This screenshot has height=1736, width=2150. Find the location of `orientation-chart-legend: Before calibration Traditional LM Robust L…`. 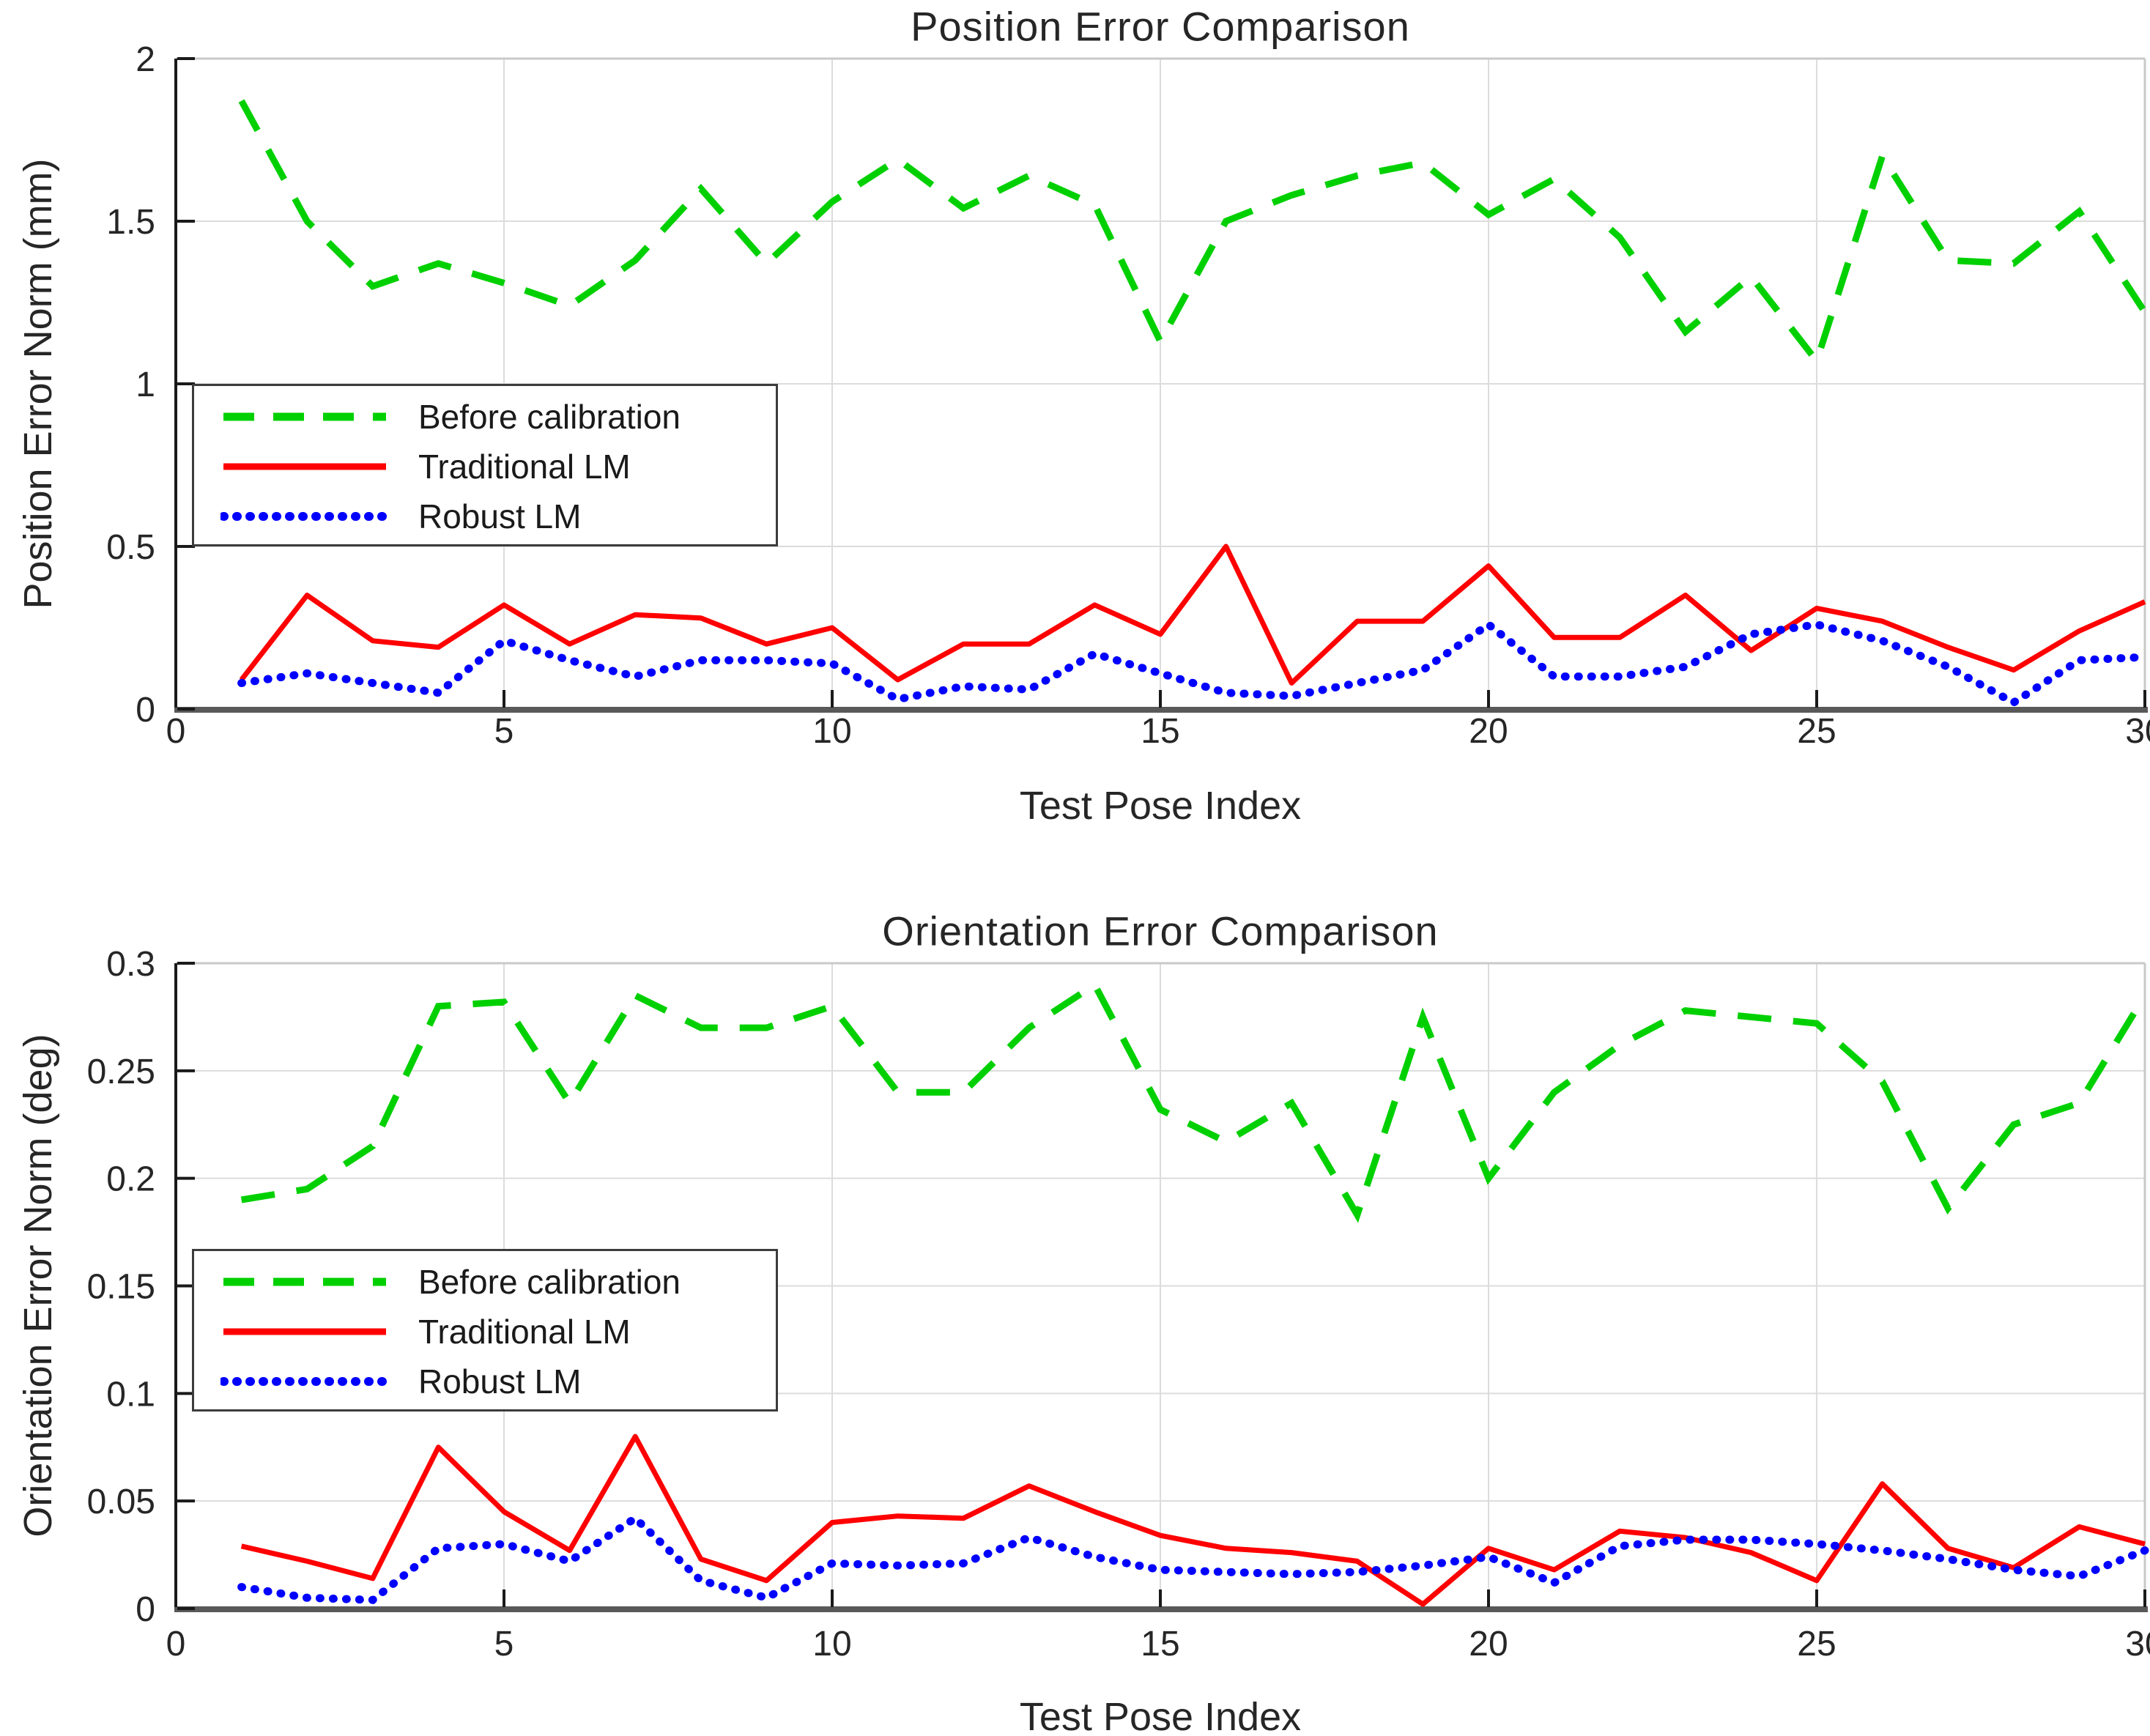

orientation-chart-legend: Before calibration Traditional LM Robust L… is located at coordinates (485, 1330).